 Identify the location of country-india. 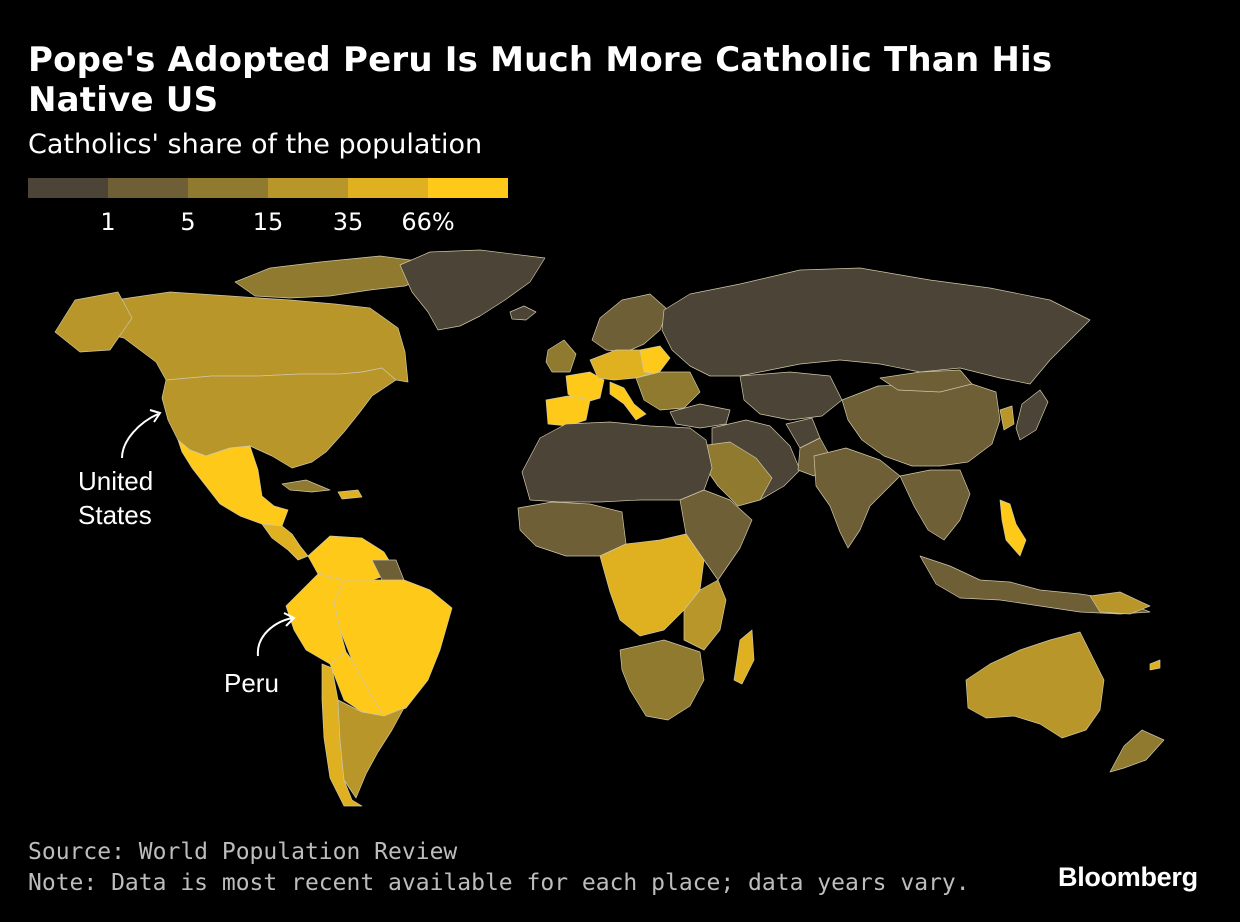
(857, 498).